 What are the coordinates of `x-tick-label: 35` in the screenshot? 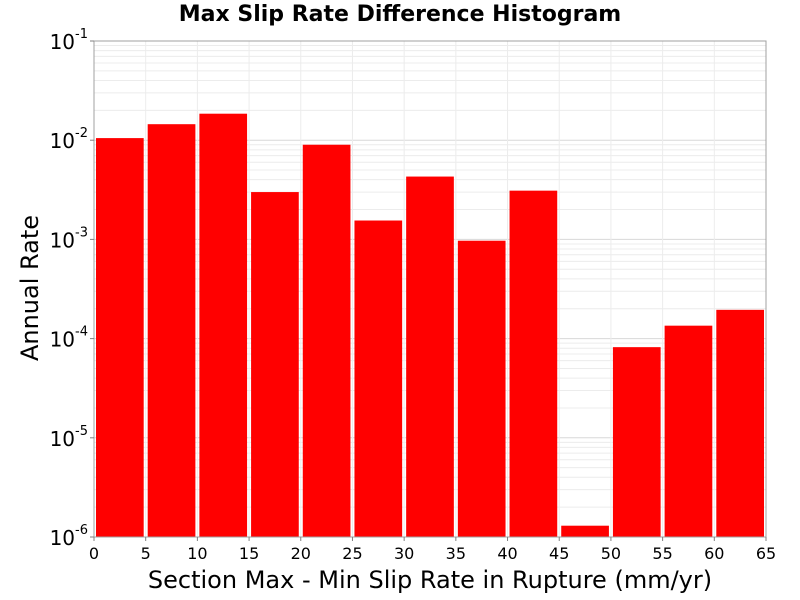 It's located at (456, 553).